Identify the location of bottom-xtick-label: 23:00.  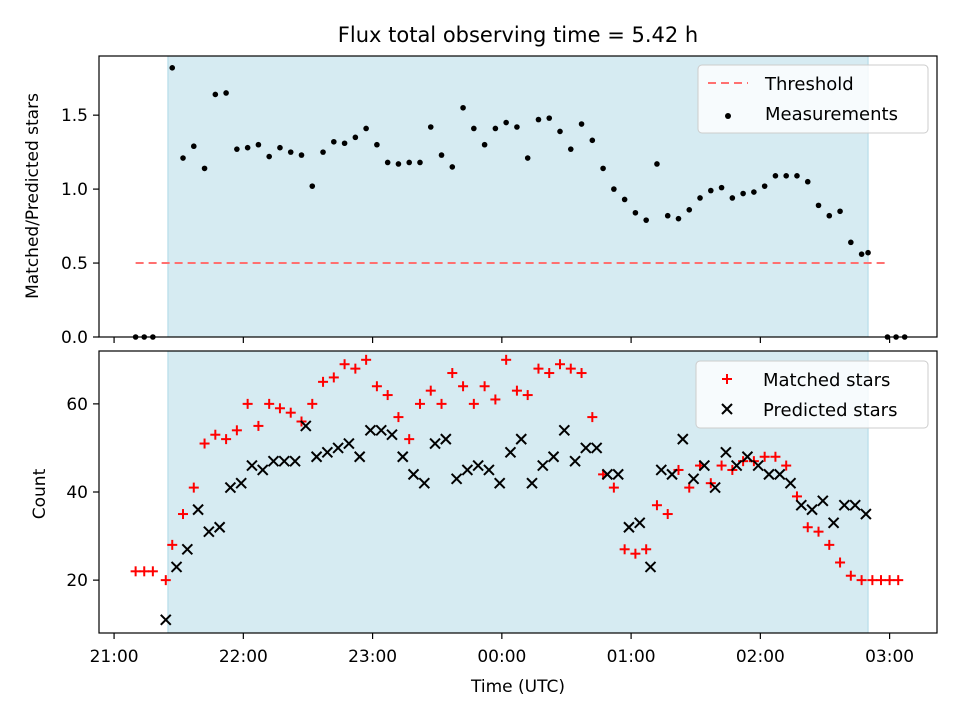
(372, 657).